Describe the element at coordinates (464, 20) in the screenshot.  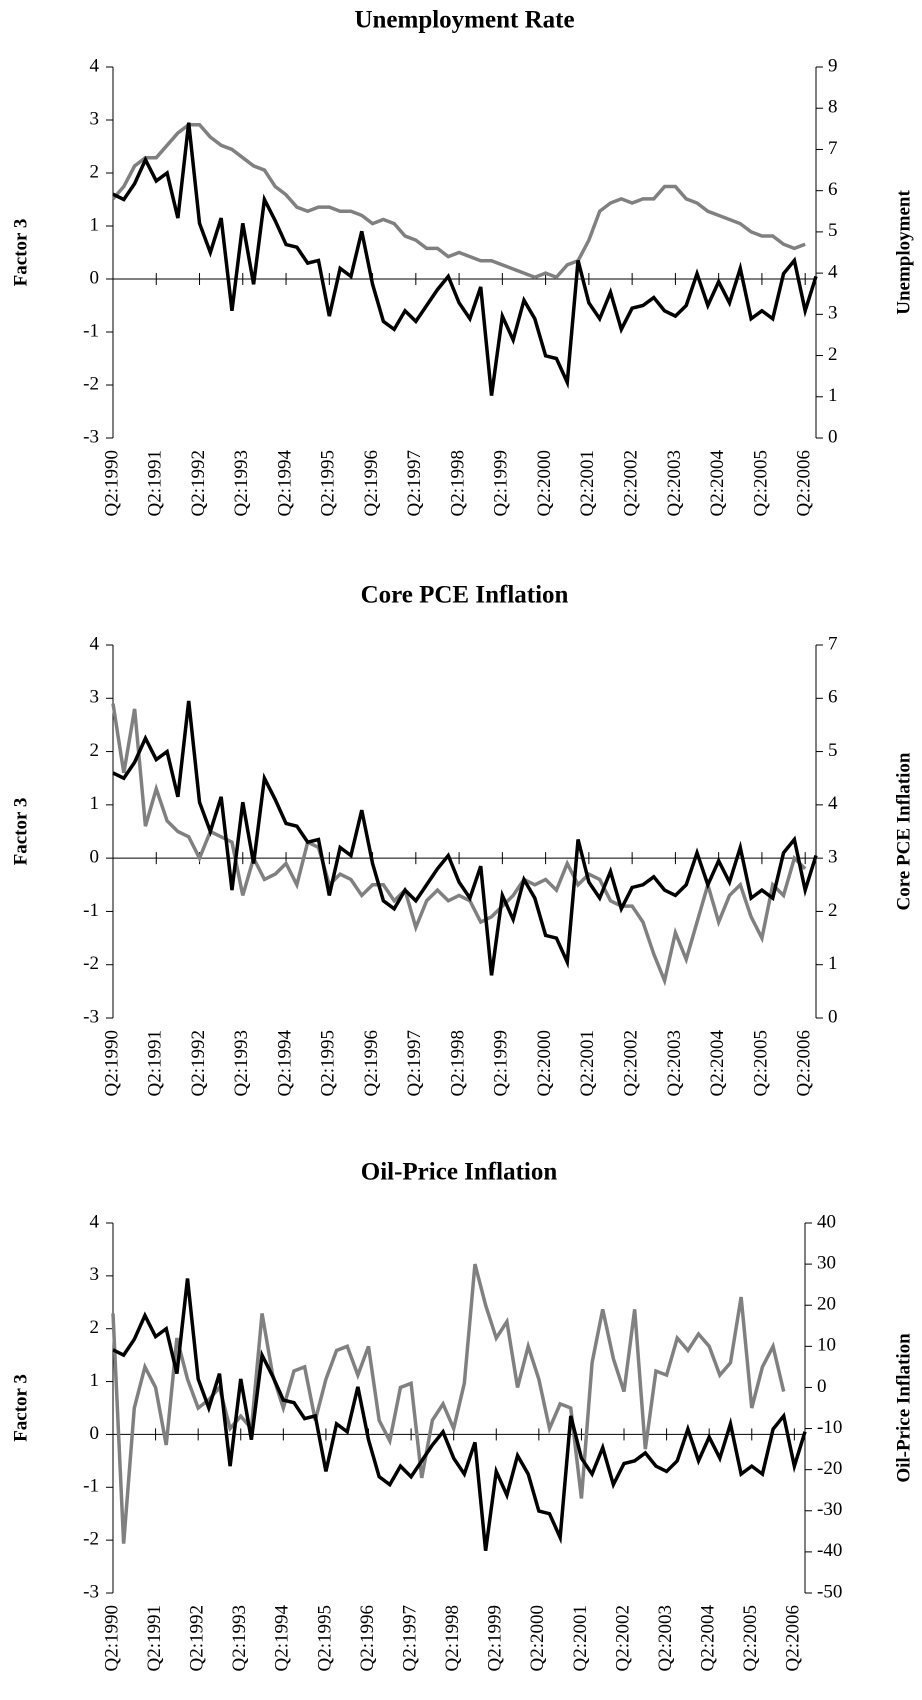
I see `chart-title: Unemployment Rate` at that location.